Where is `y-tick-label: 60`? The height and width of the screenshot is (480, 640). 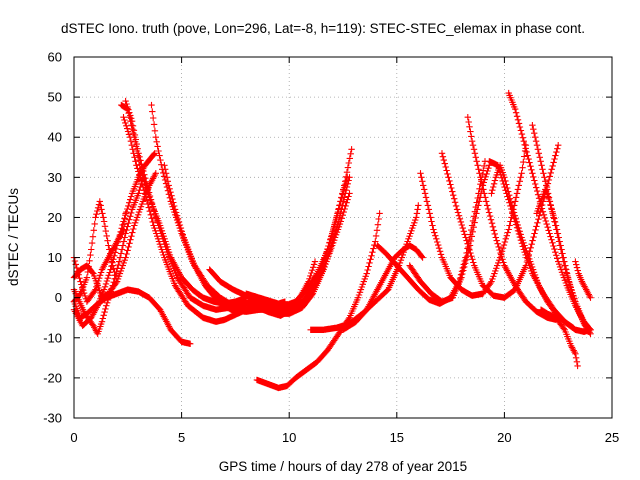
y-tick-label: 60 is located at coordinates (55, 57).